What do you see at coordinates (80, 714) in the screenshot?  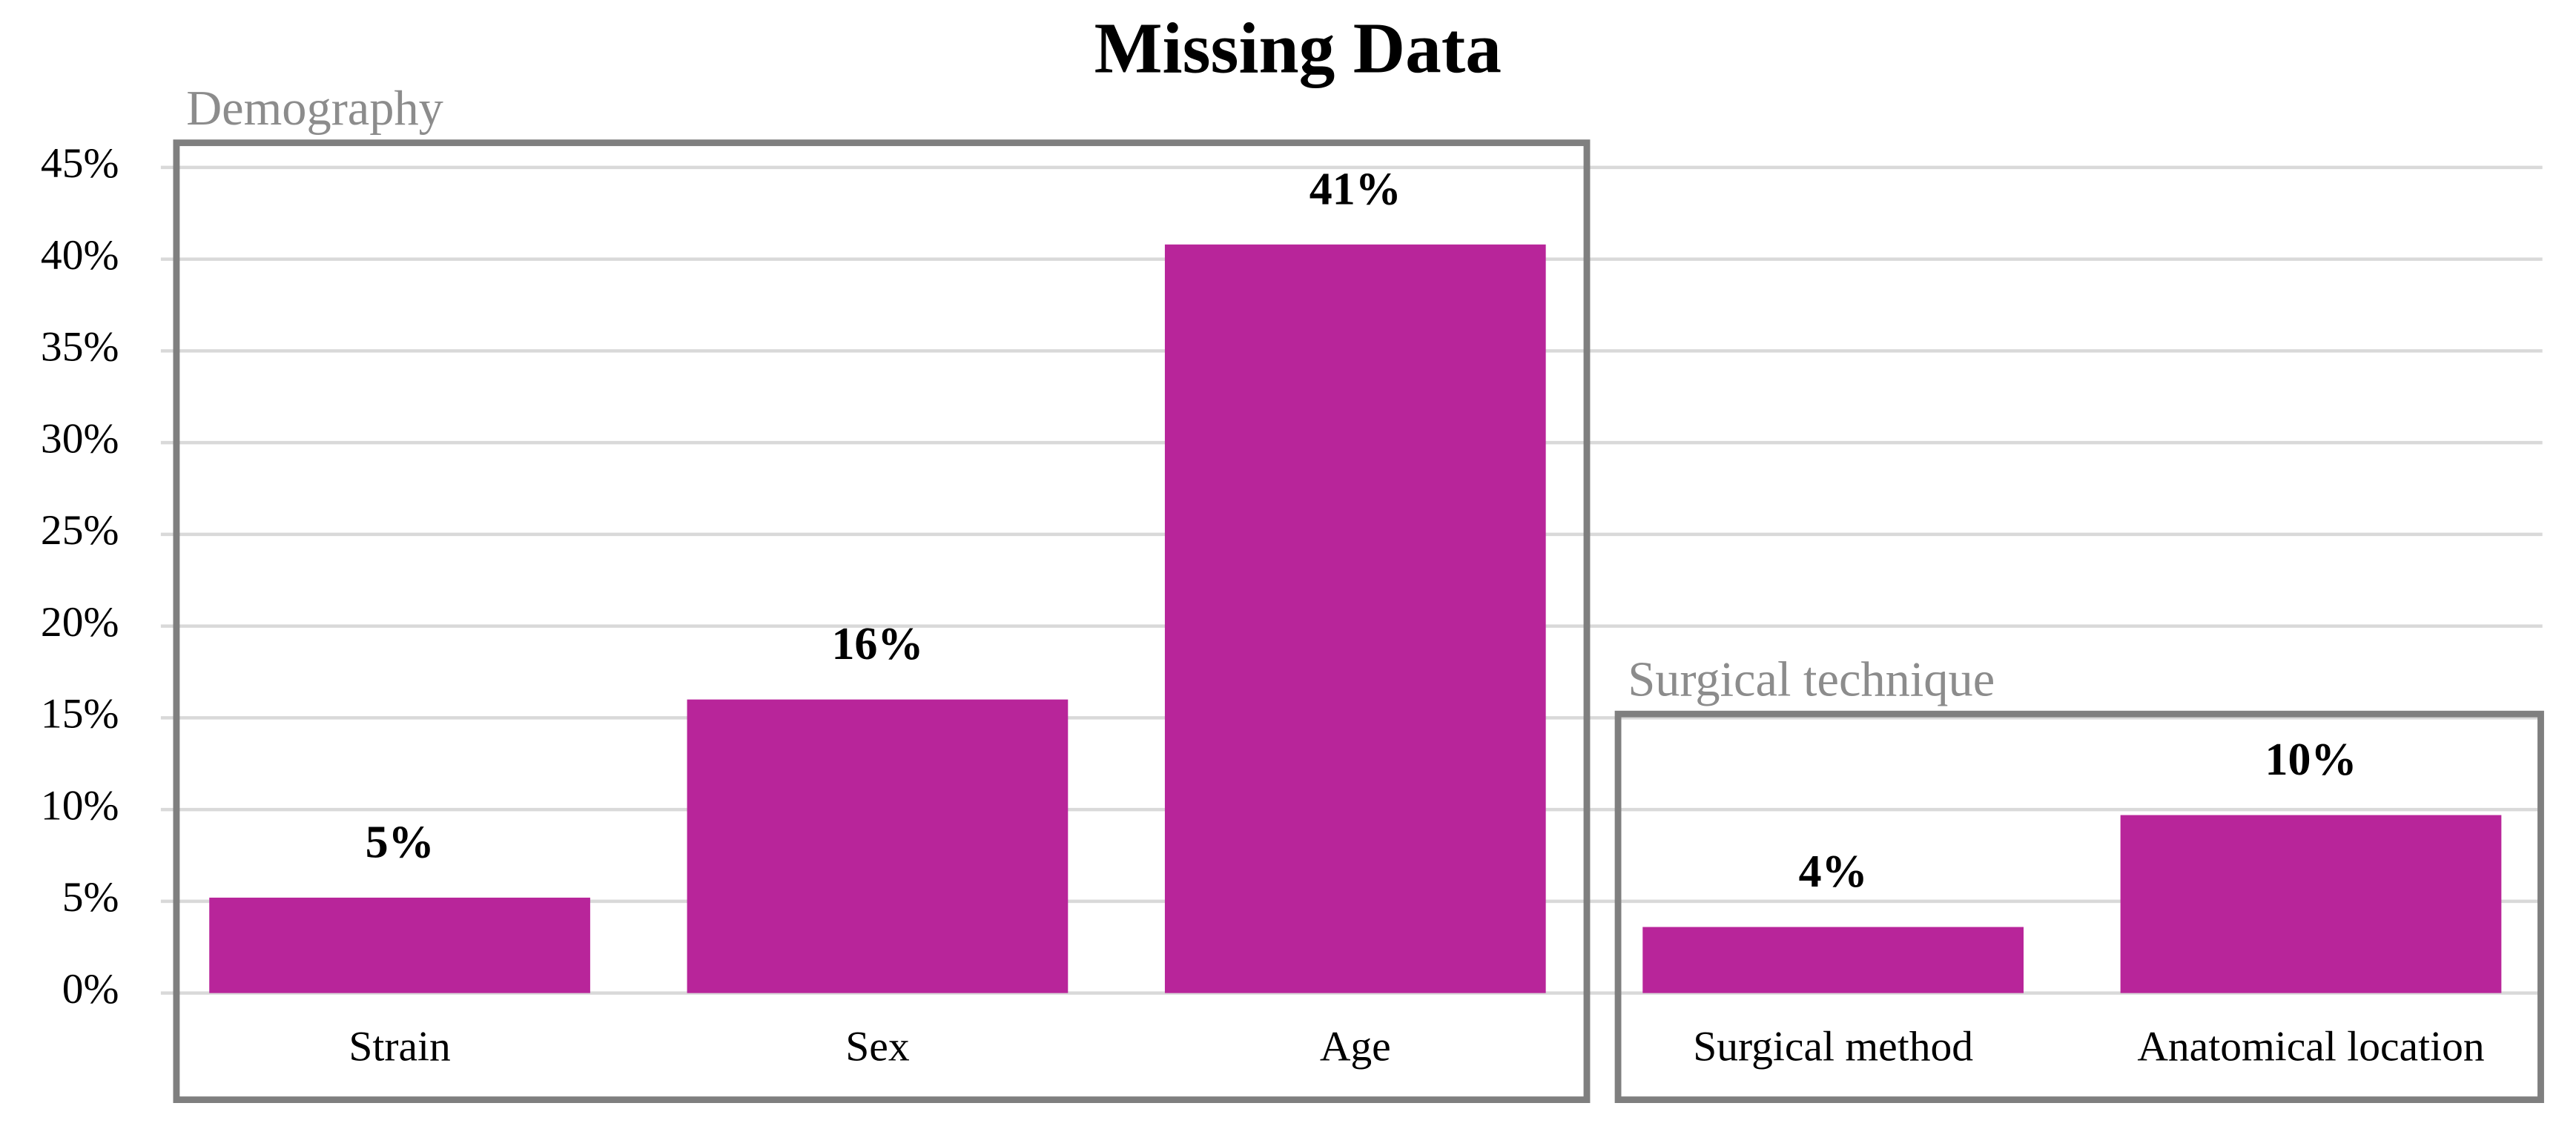 I see `y-tick-label: 15%` at bounding box center [80, 714].